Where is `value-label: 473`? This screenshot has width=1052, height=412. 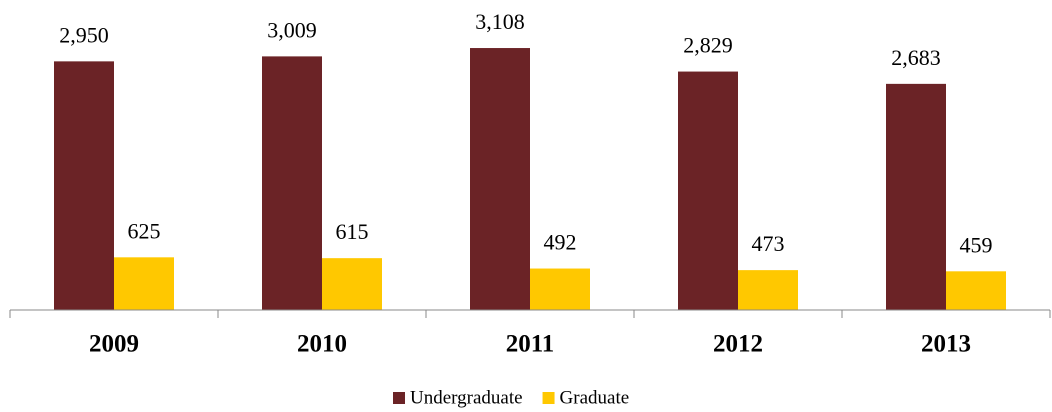
value-label: 473 is located at coordinates (768, 243).